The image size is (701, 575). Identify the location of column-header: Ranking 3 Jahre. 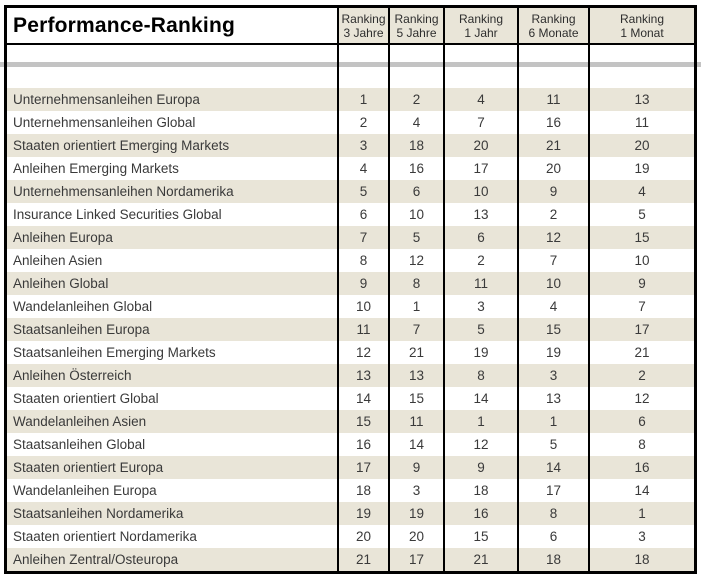
(362, 25).